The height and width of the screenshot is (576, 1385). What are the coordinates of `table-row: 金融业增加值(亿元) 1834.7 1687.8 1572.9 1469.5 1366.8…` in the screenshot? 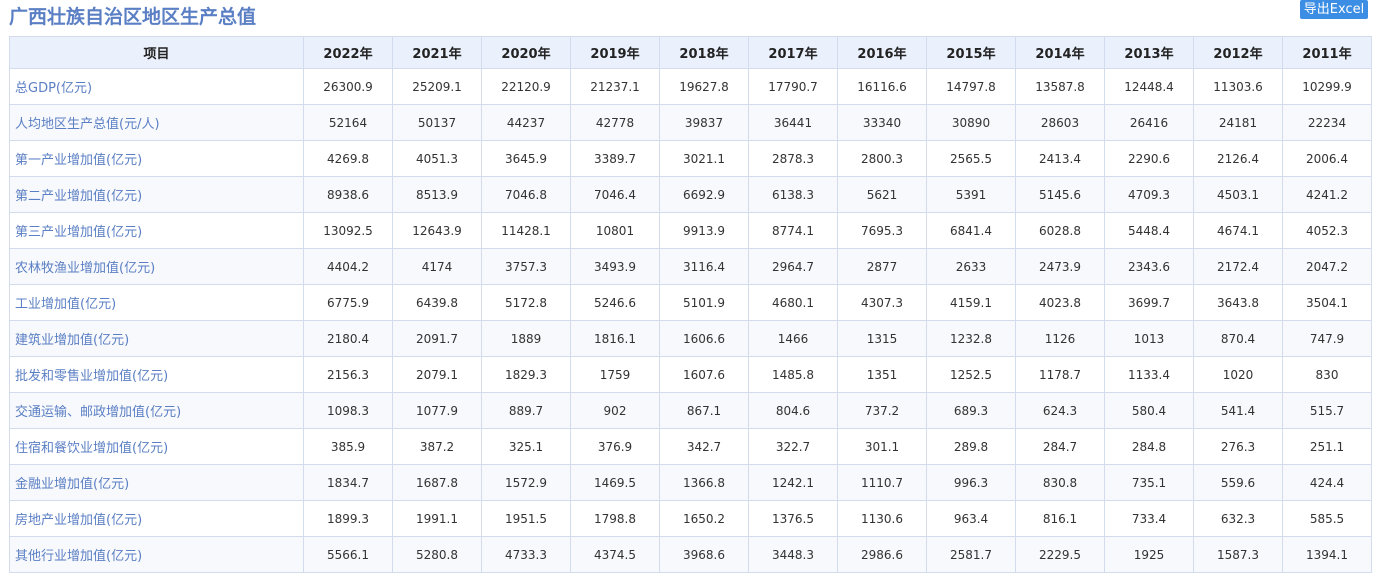 It's located at (690, 482).